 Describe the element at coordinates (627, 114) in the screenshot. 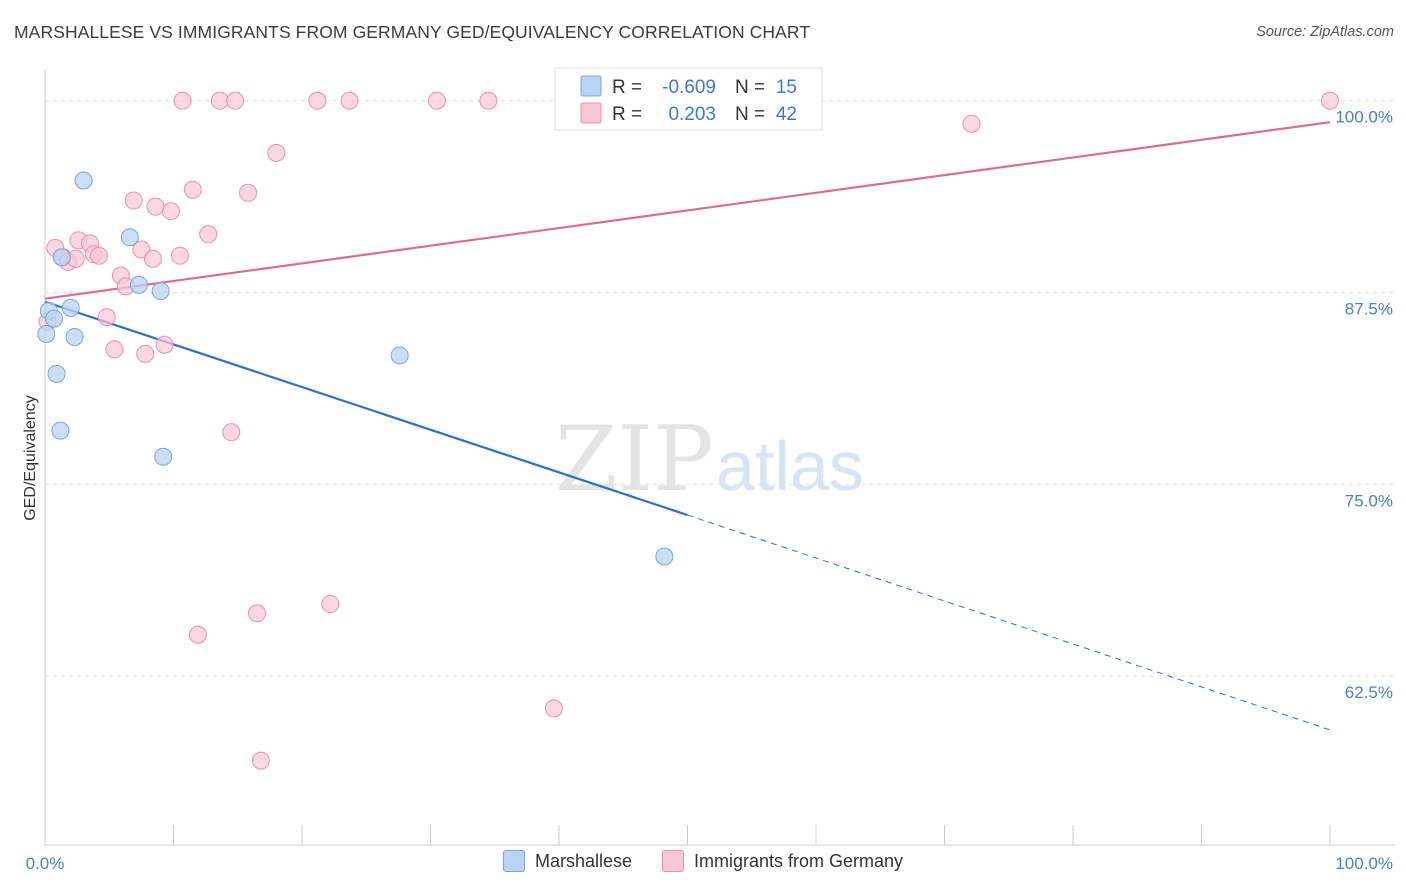

I see `legend-r-label-2: R =` at that location.